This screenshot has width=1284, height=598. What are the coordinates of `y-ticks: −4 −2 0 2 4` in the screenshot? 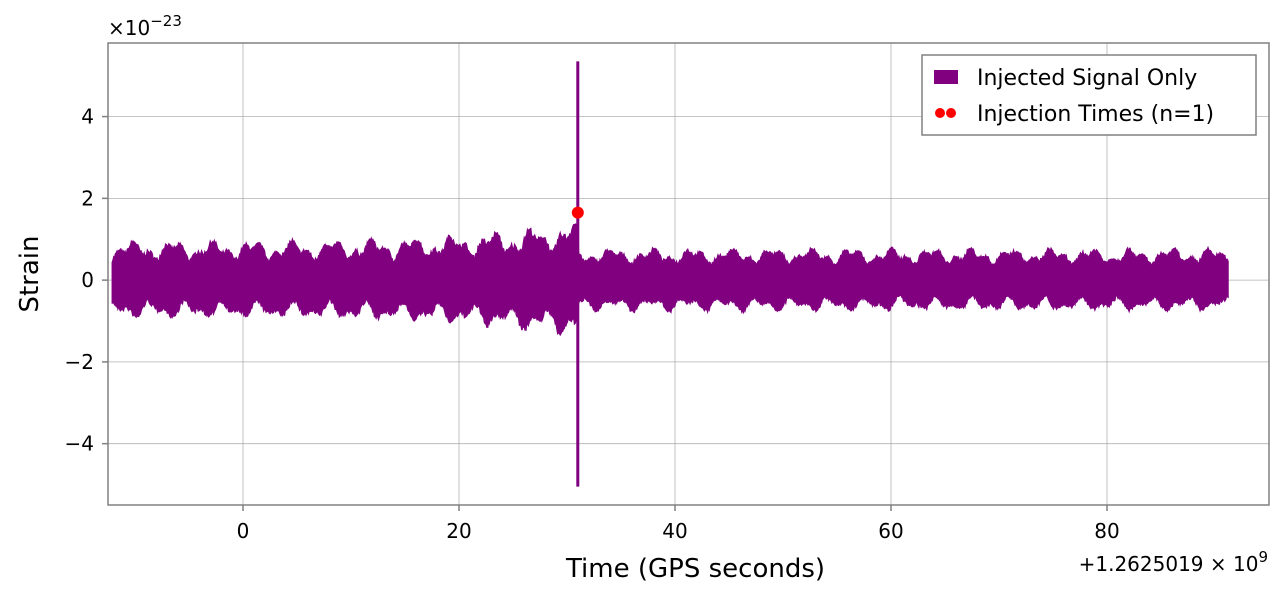 It's located at (86, 280).